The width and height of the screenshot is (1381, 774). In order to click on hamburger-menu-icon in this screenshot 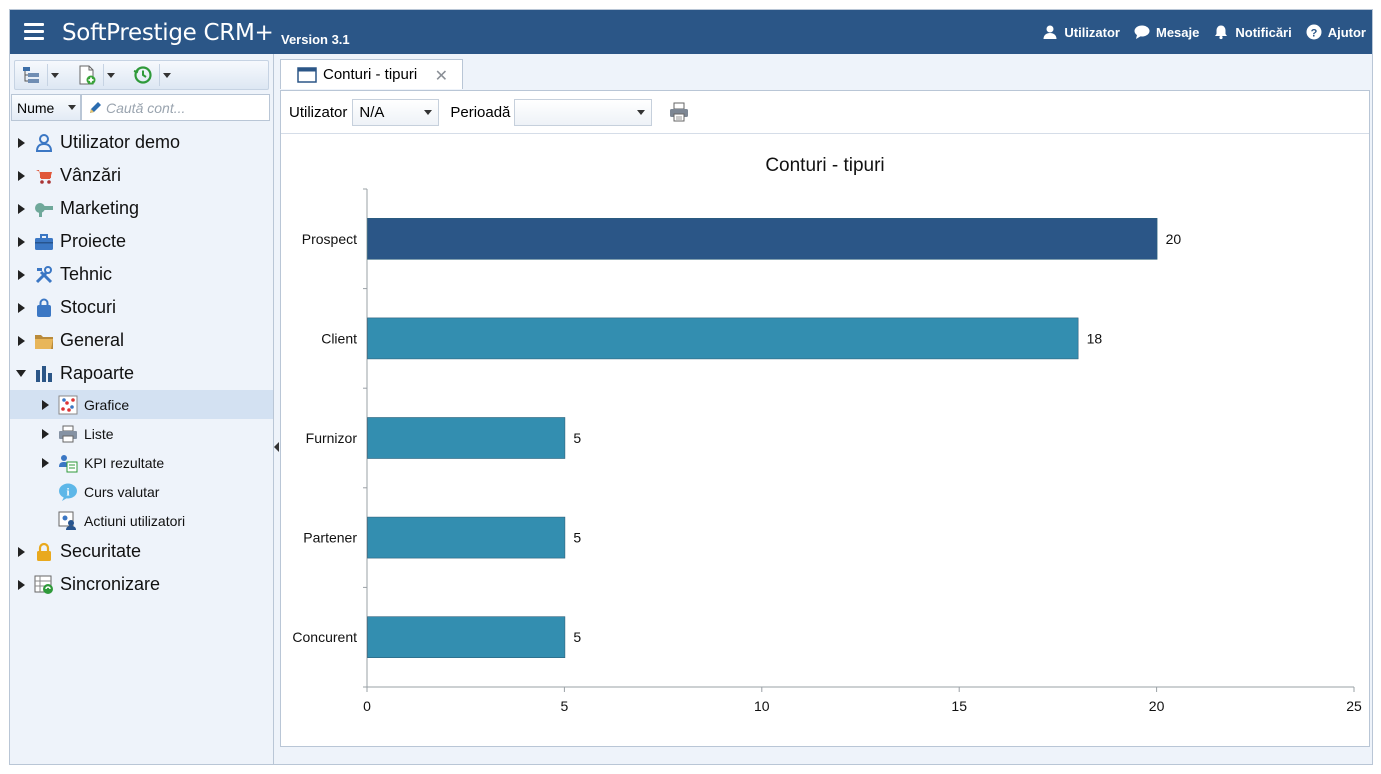, I will do `click(34, 32)`.